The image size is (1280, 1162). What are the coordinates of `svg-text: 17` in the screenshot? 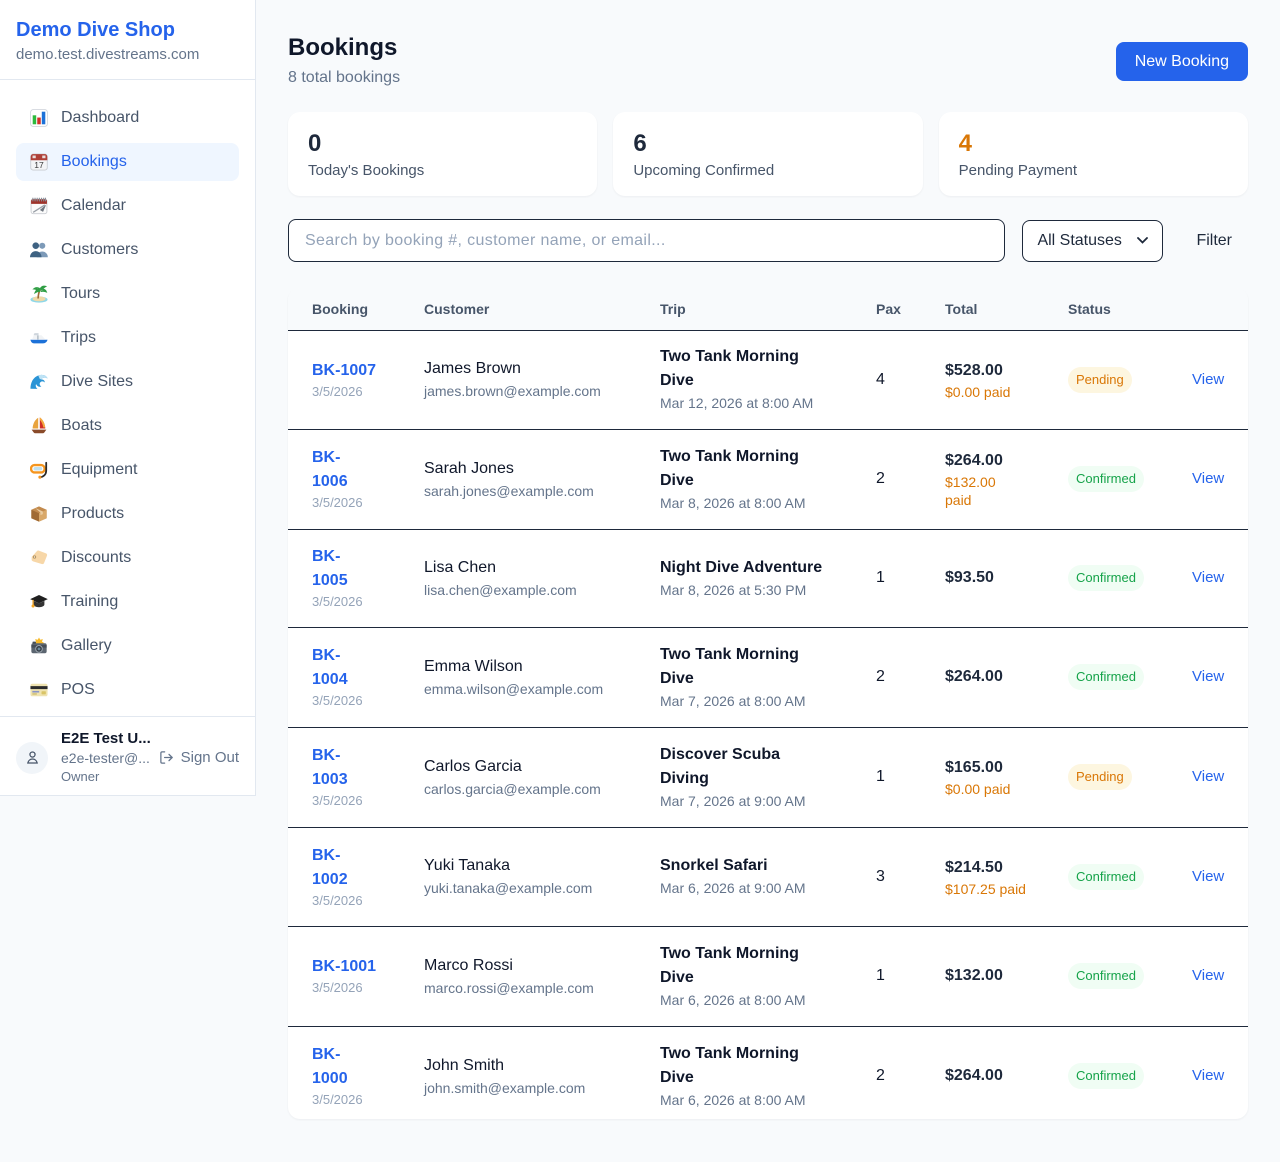 It's located at (39, 165).